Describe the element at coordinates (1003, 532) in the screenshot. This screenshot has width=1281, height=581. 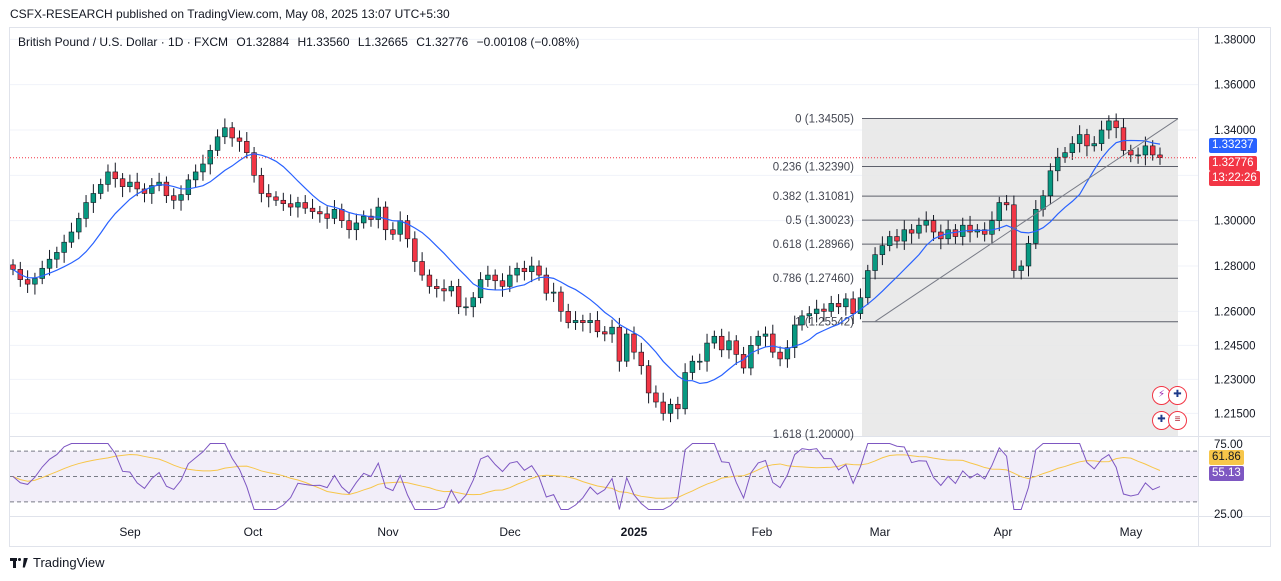
I see `time-axis-label: Apr` at that location.